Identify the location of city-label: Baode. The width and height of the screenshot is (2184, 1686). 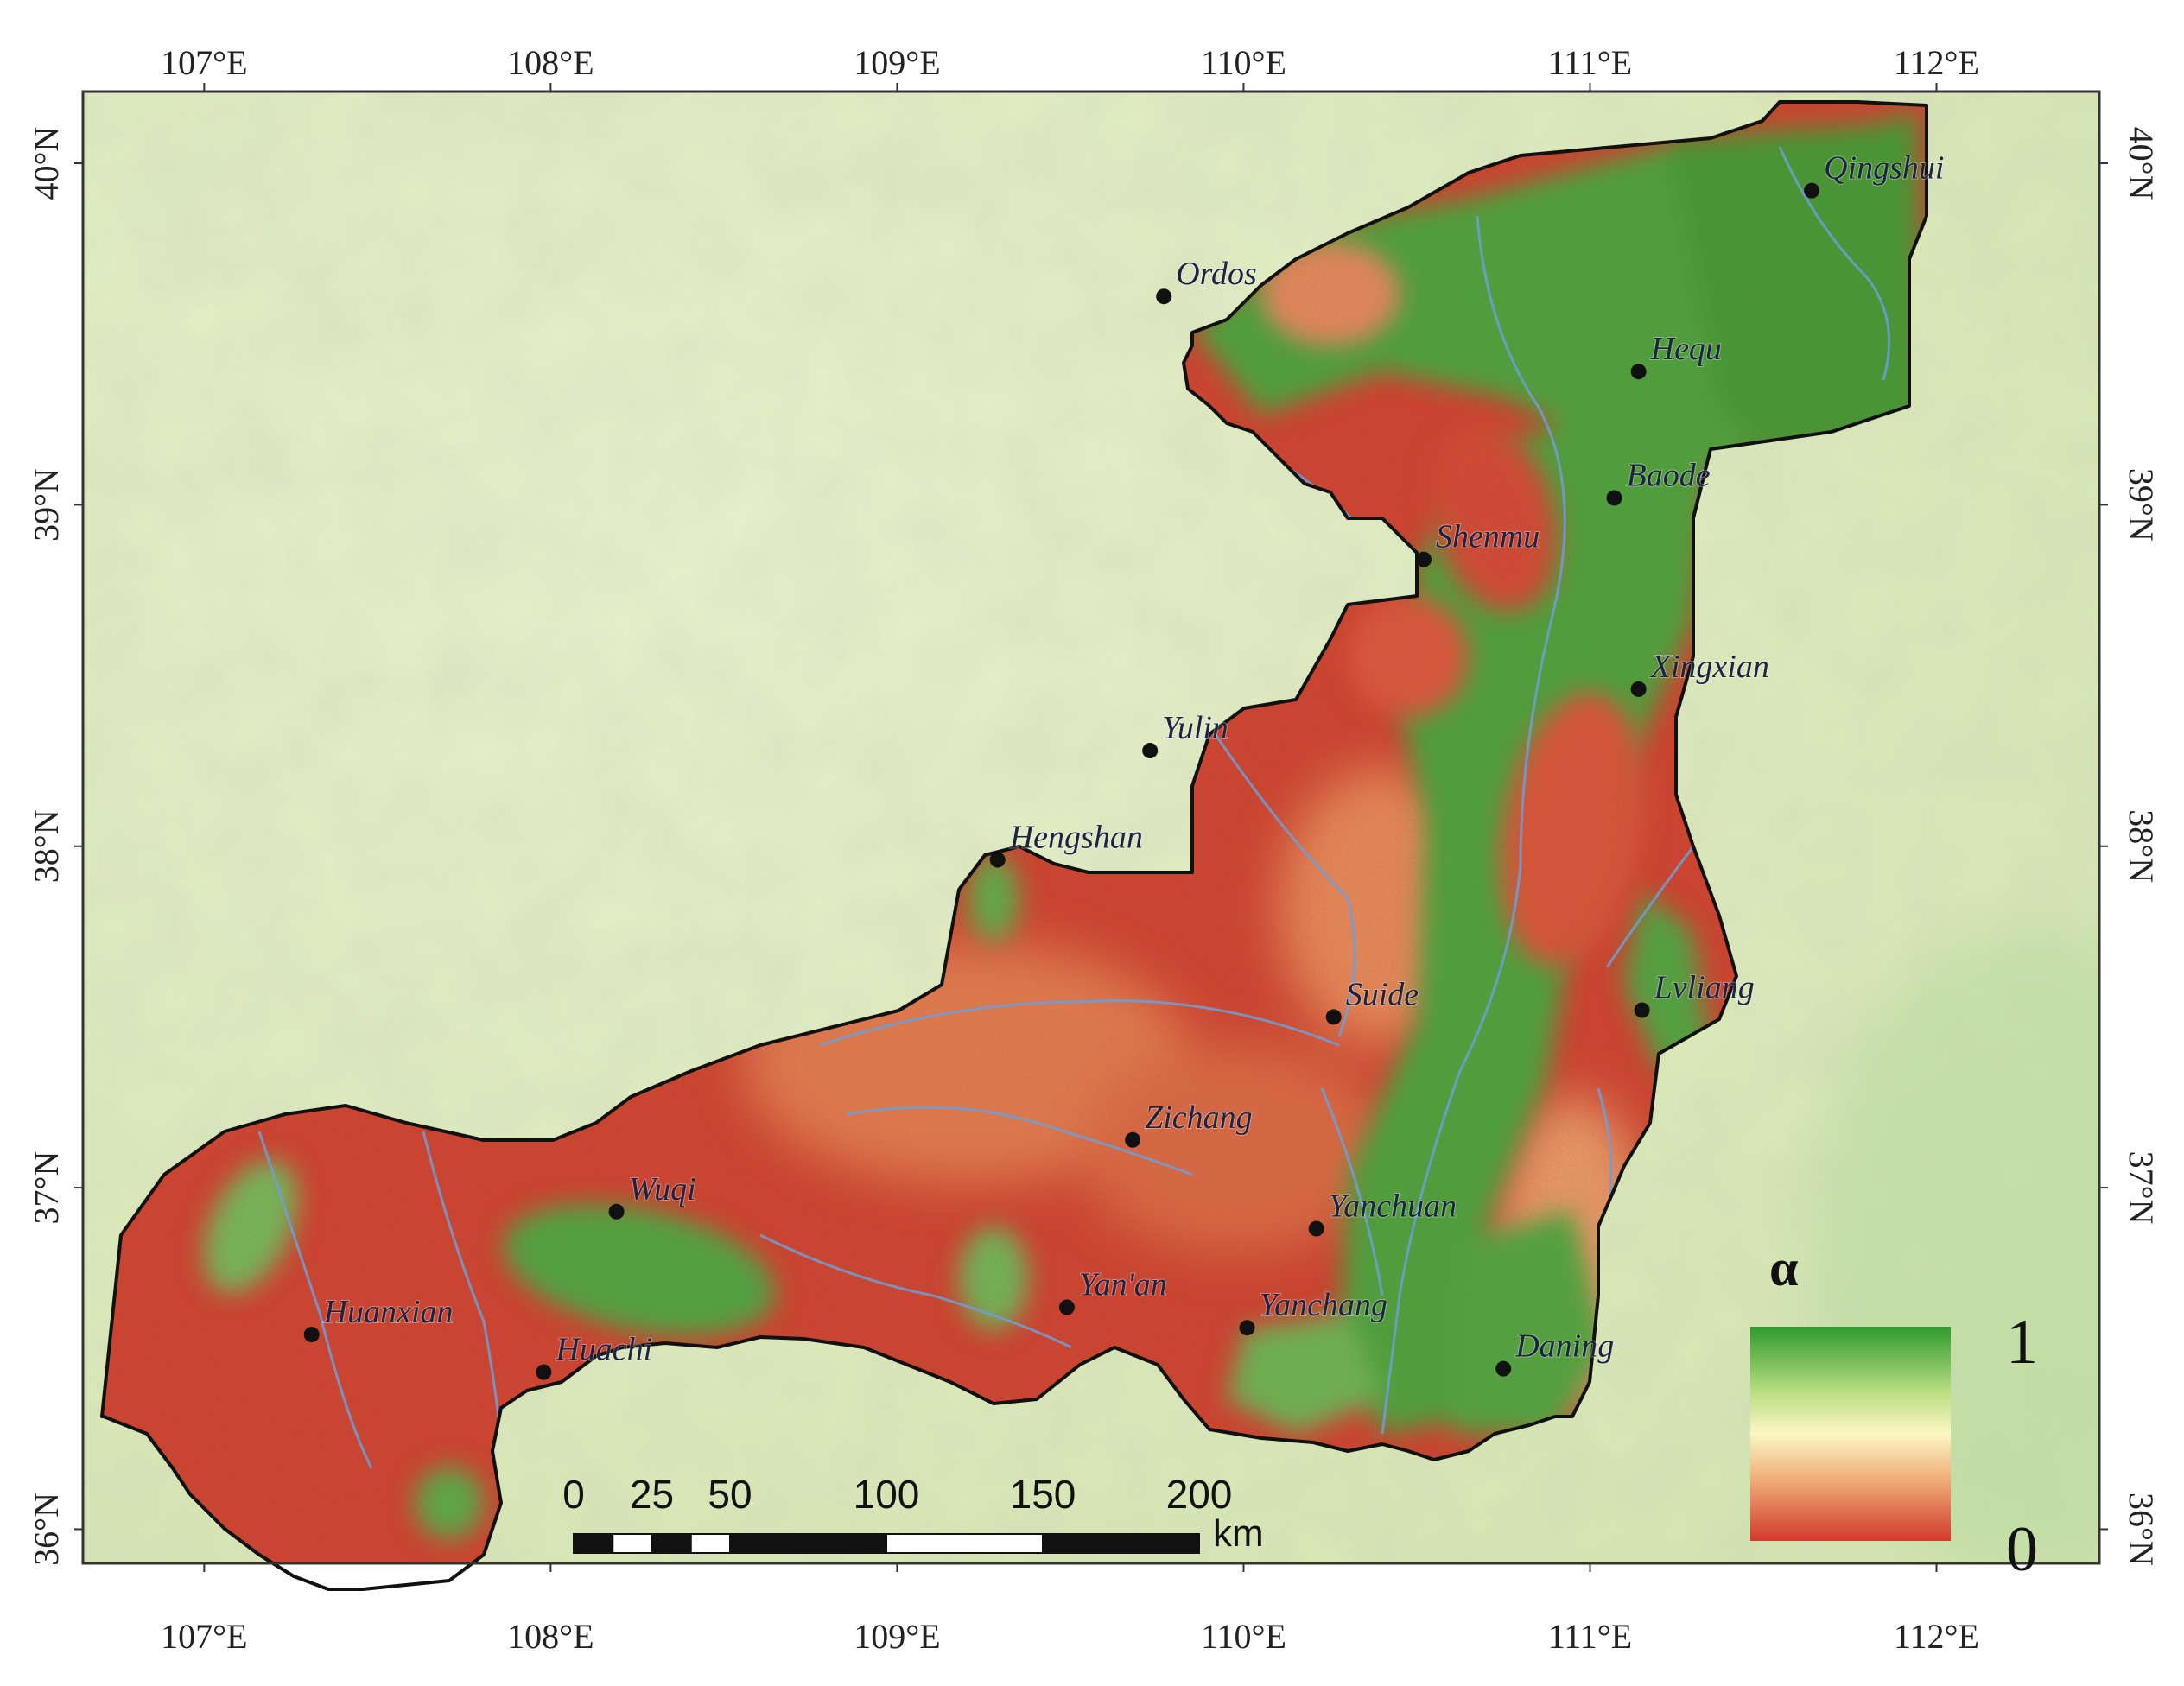
(1669, 475).